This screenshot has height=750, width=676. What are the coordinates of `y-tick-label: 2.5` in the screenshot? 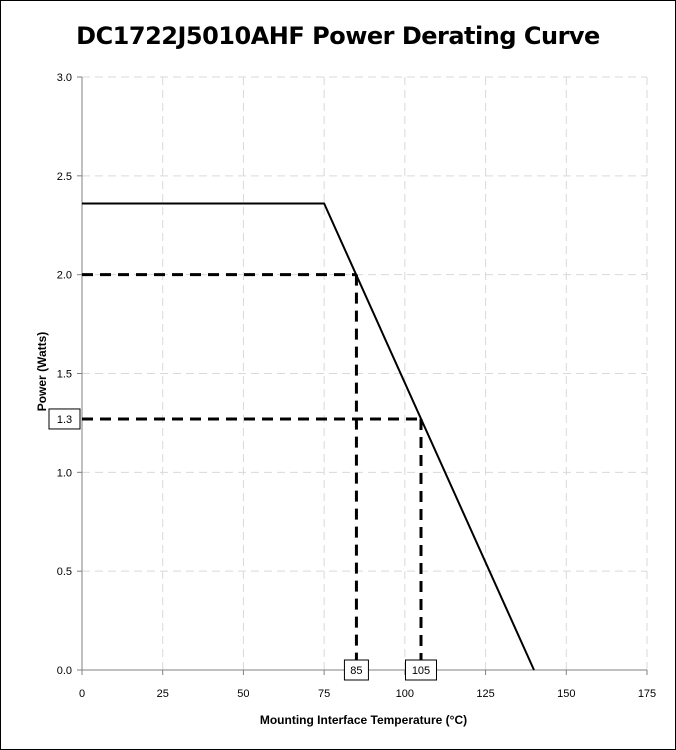 It's located at (64, 177).